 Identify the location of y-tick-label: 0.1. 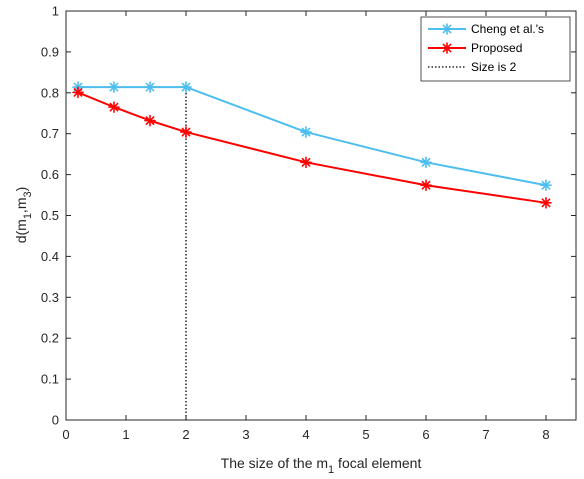
(50, 379).